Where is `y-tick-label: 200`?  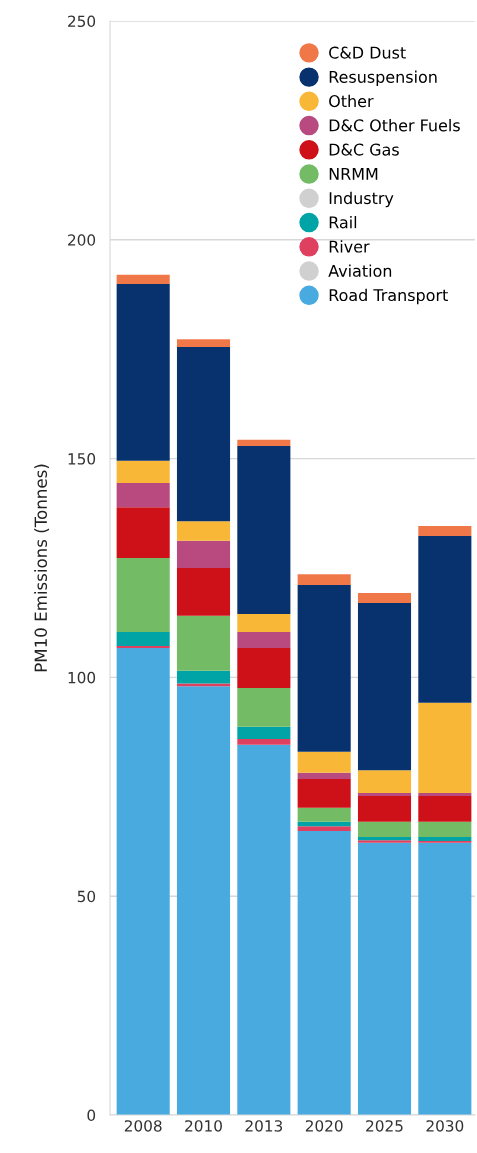 y-tick-label: 200 is located at coordinates (82, 240).